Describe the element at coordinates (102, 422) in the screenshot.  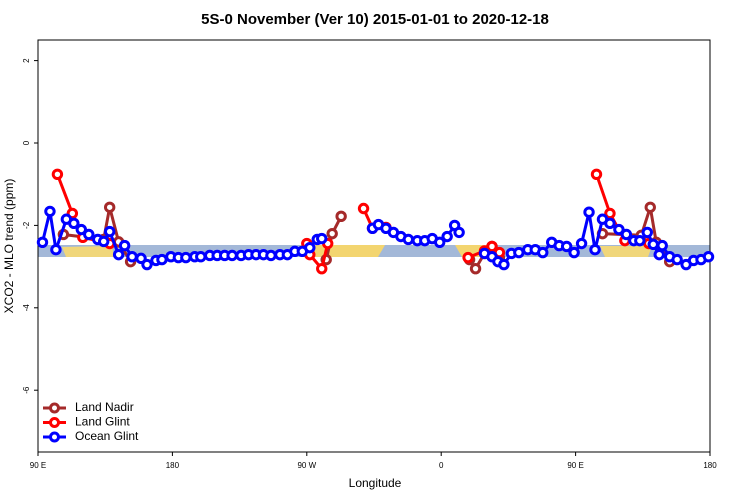
I see `legend-label: Land Glint` at that location.